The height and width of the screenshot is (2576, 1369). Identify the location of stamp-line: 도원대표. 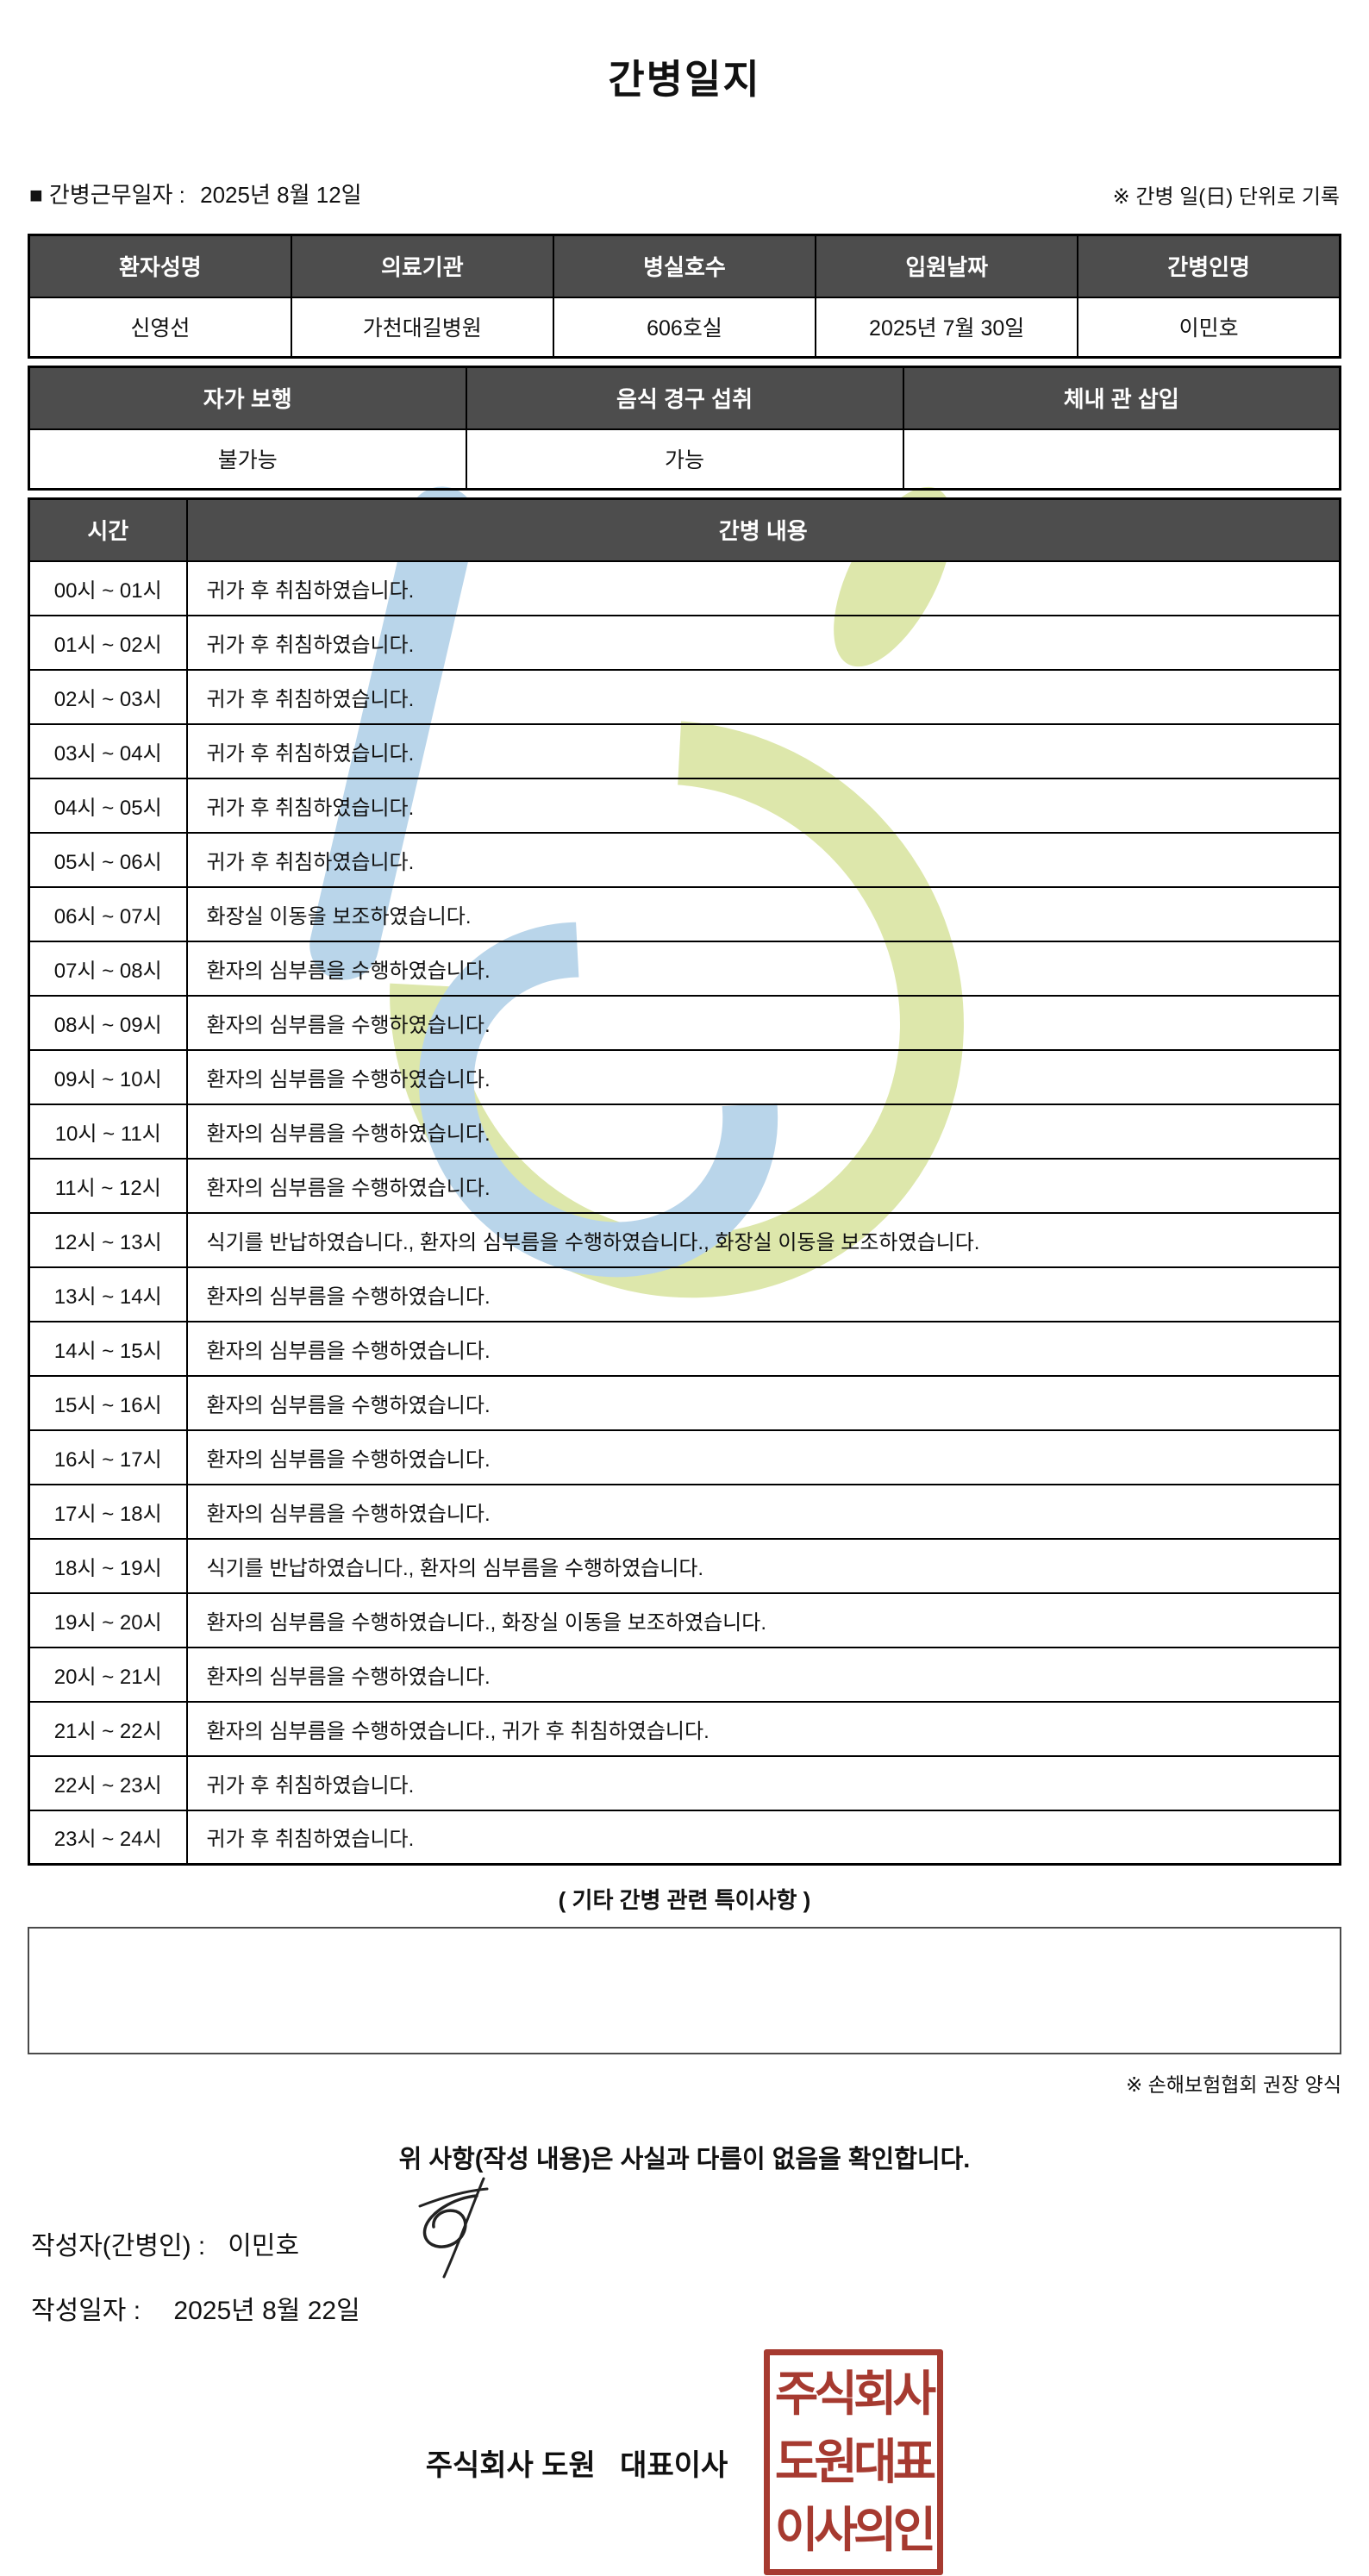
(855, 2461).